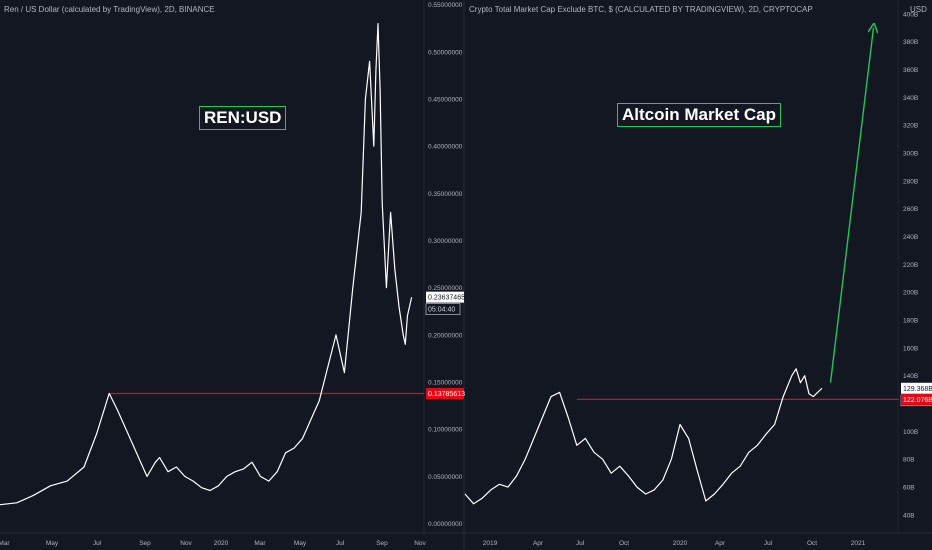 The width and height of the screenshot is (932, 550). Describe the element at coordinates (910, 98) in the screenshot. I see `y-tick-label-1-3: 340B` at that location.